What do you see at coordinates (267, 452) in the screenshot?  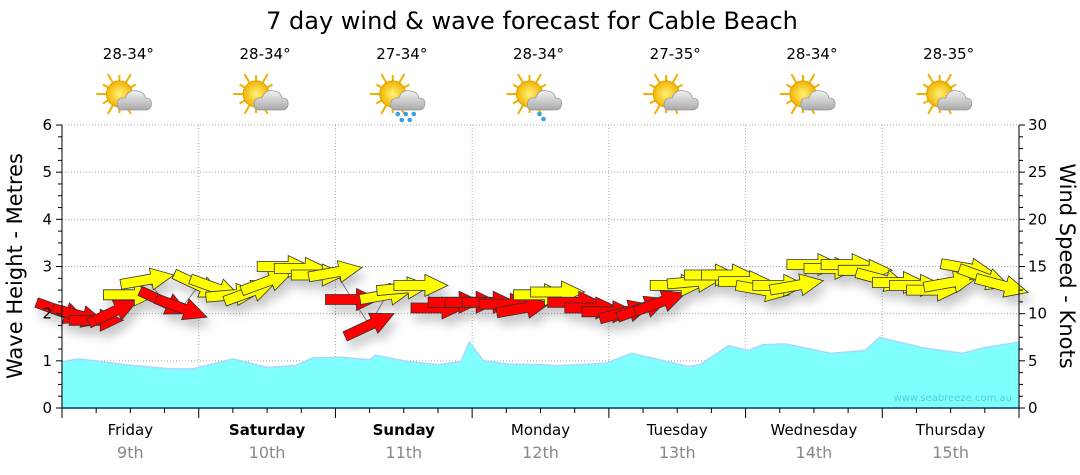 I see `date-label: 10th` at bounding box center [267, 452].